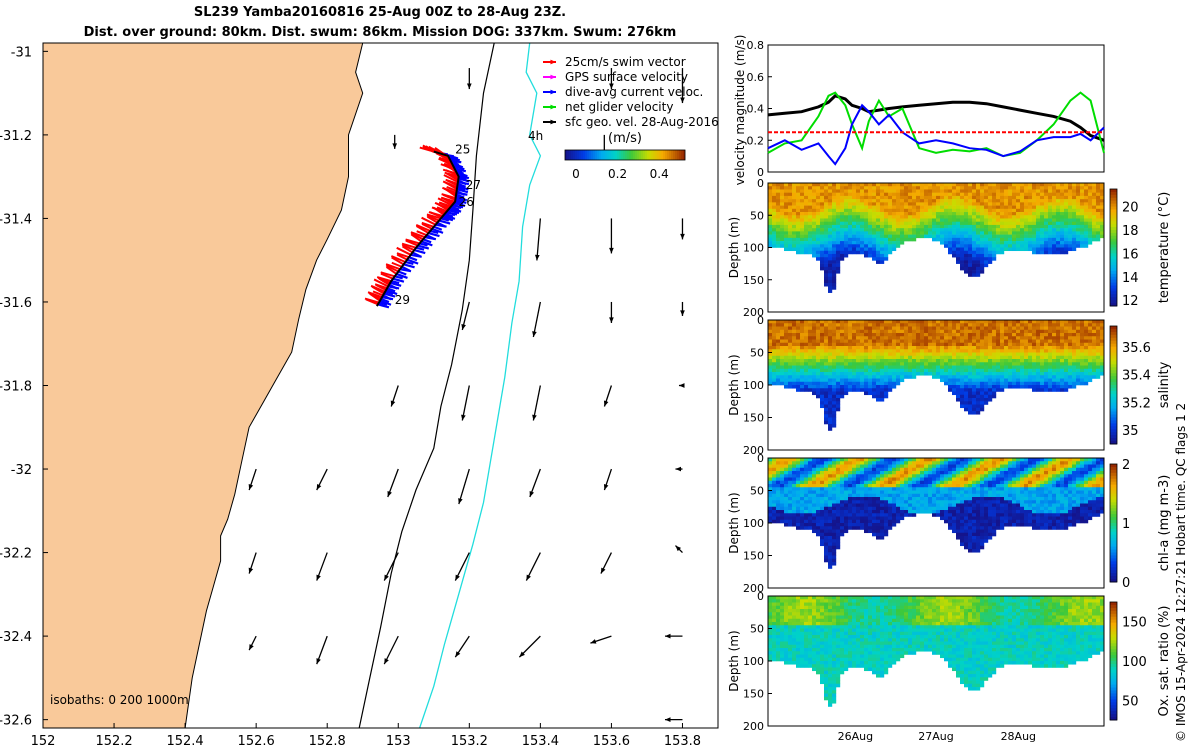  What do you see at coordinates (381, 283) in the screenshot?
I see `swim-vector` at bounding box center [381, 283].